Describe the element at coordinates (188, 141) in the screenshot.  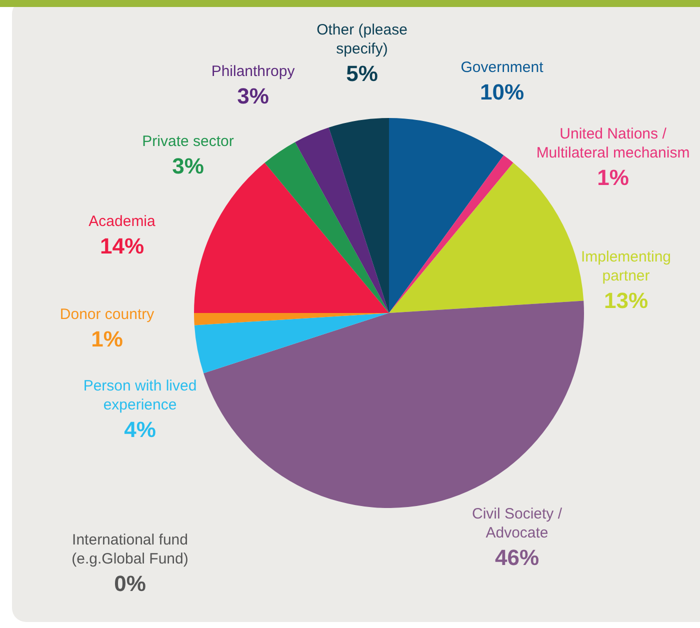
I see `slice-label: Private sector` at that location.